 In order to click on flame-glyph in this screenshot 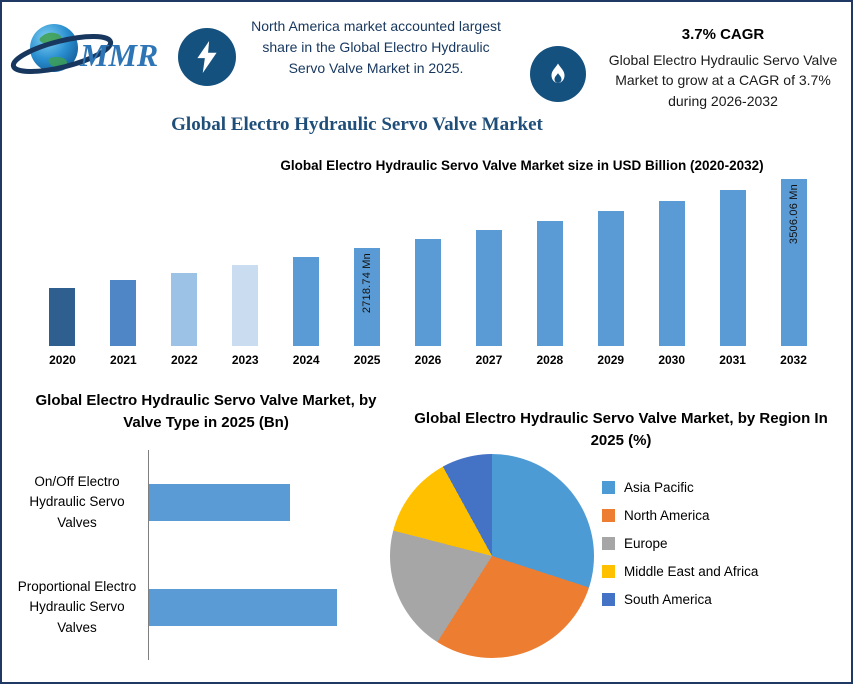, I will do `click(558, 73)`.